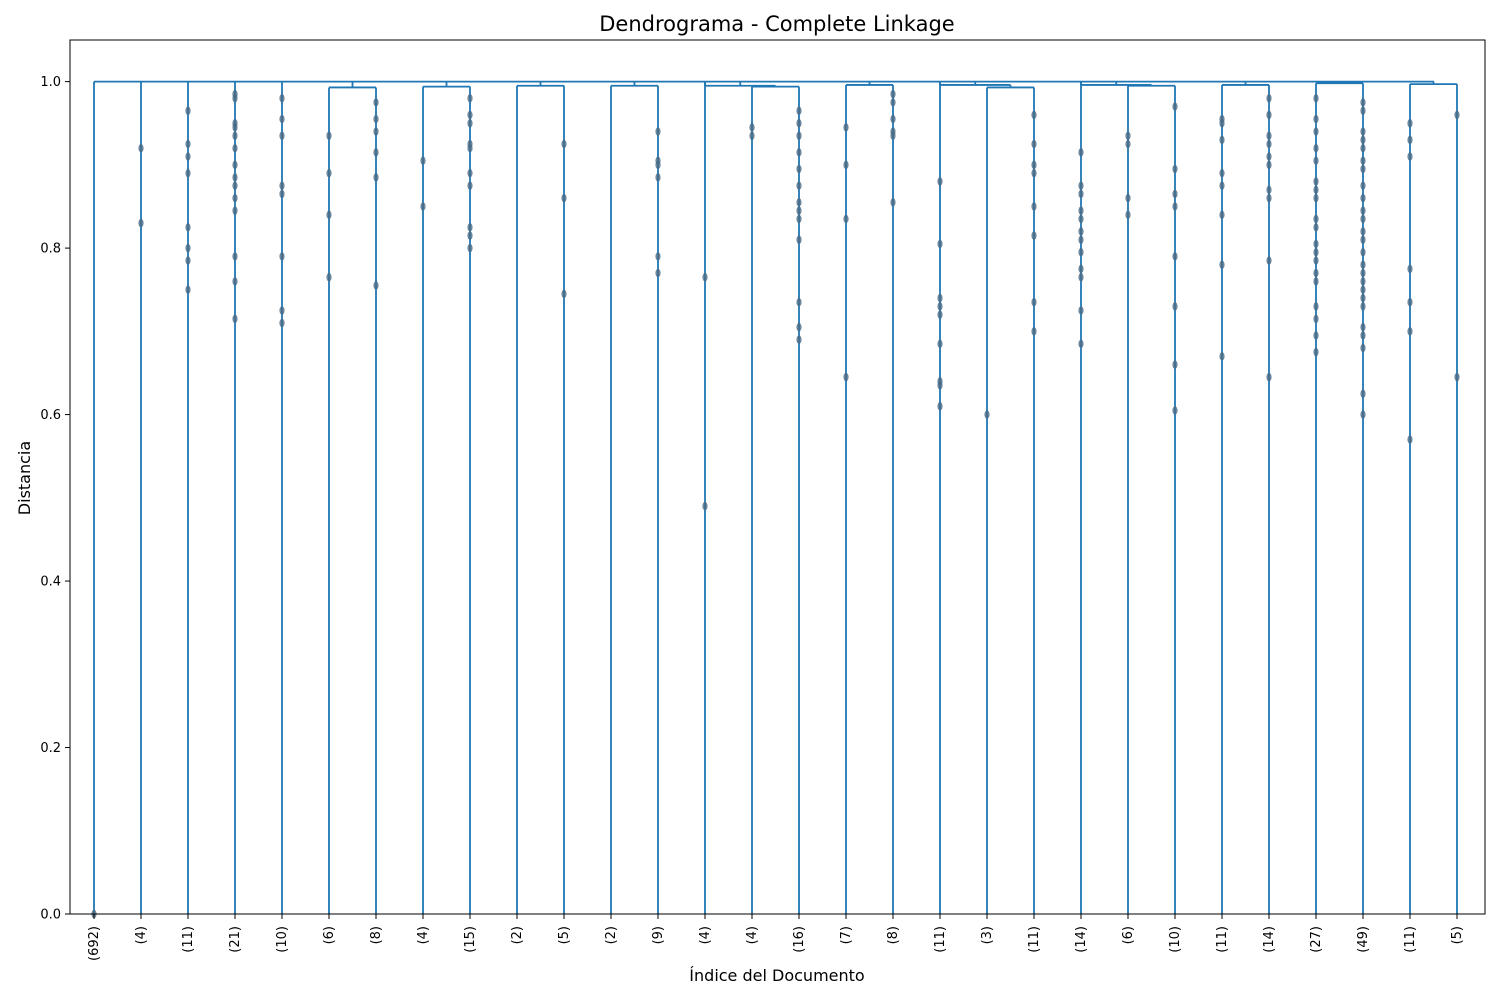 This screenshot has height=1000, width=1500. What do you see at coordinates (329, 935) in the screenshot?
I see `leaf-label: (6)` at bounding box center [329, 935].